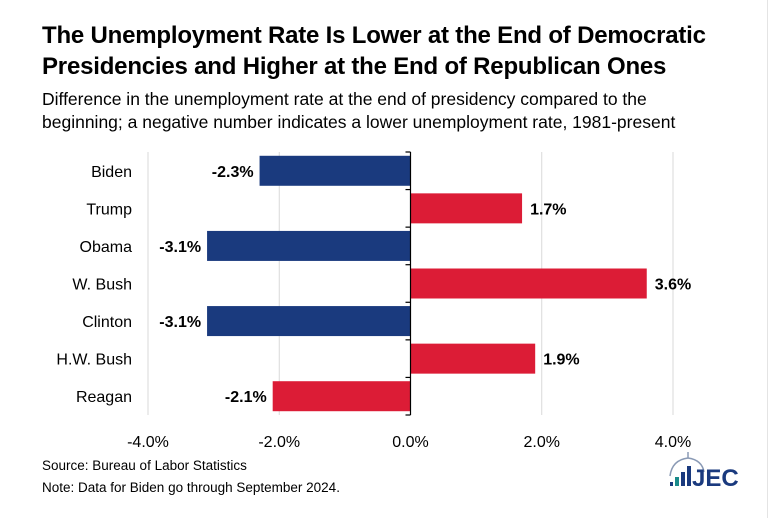 This screenshot has height=518, width=780. Describe the element at coordinates (109, 209) in the screenshot. I see `category-label: Trump` at that location.